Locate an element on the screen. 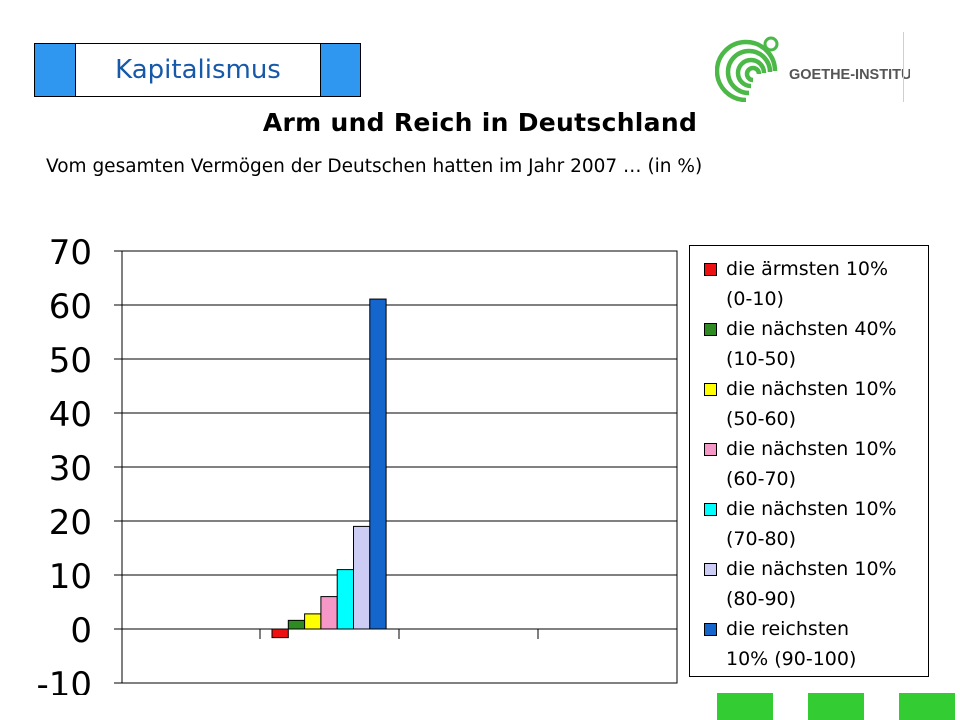 This screenshot has height=720, width=960. legend-range-label: 10% (90-100) is located at coordinates (791, 659).